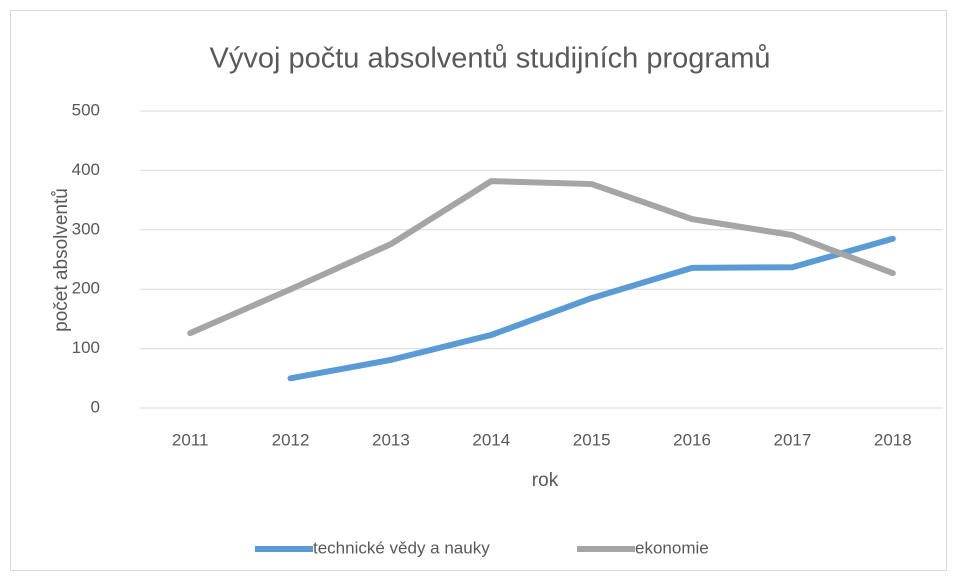  I want to click on x-tick-label: 2018, so click(893, 439).